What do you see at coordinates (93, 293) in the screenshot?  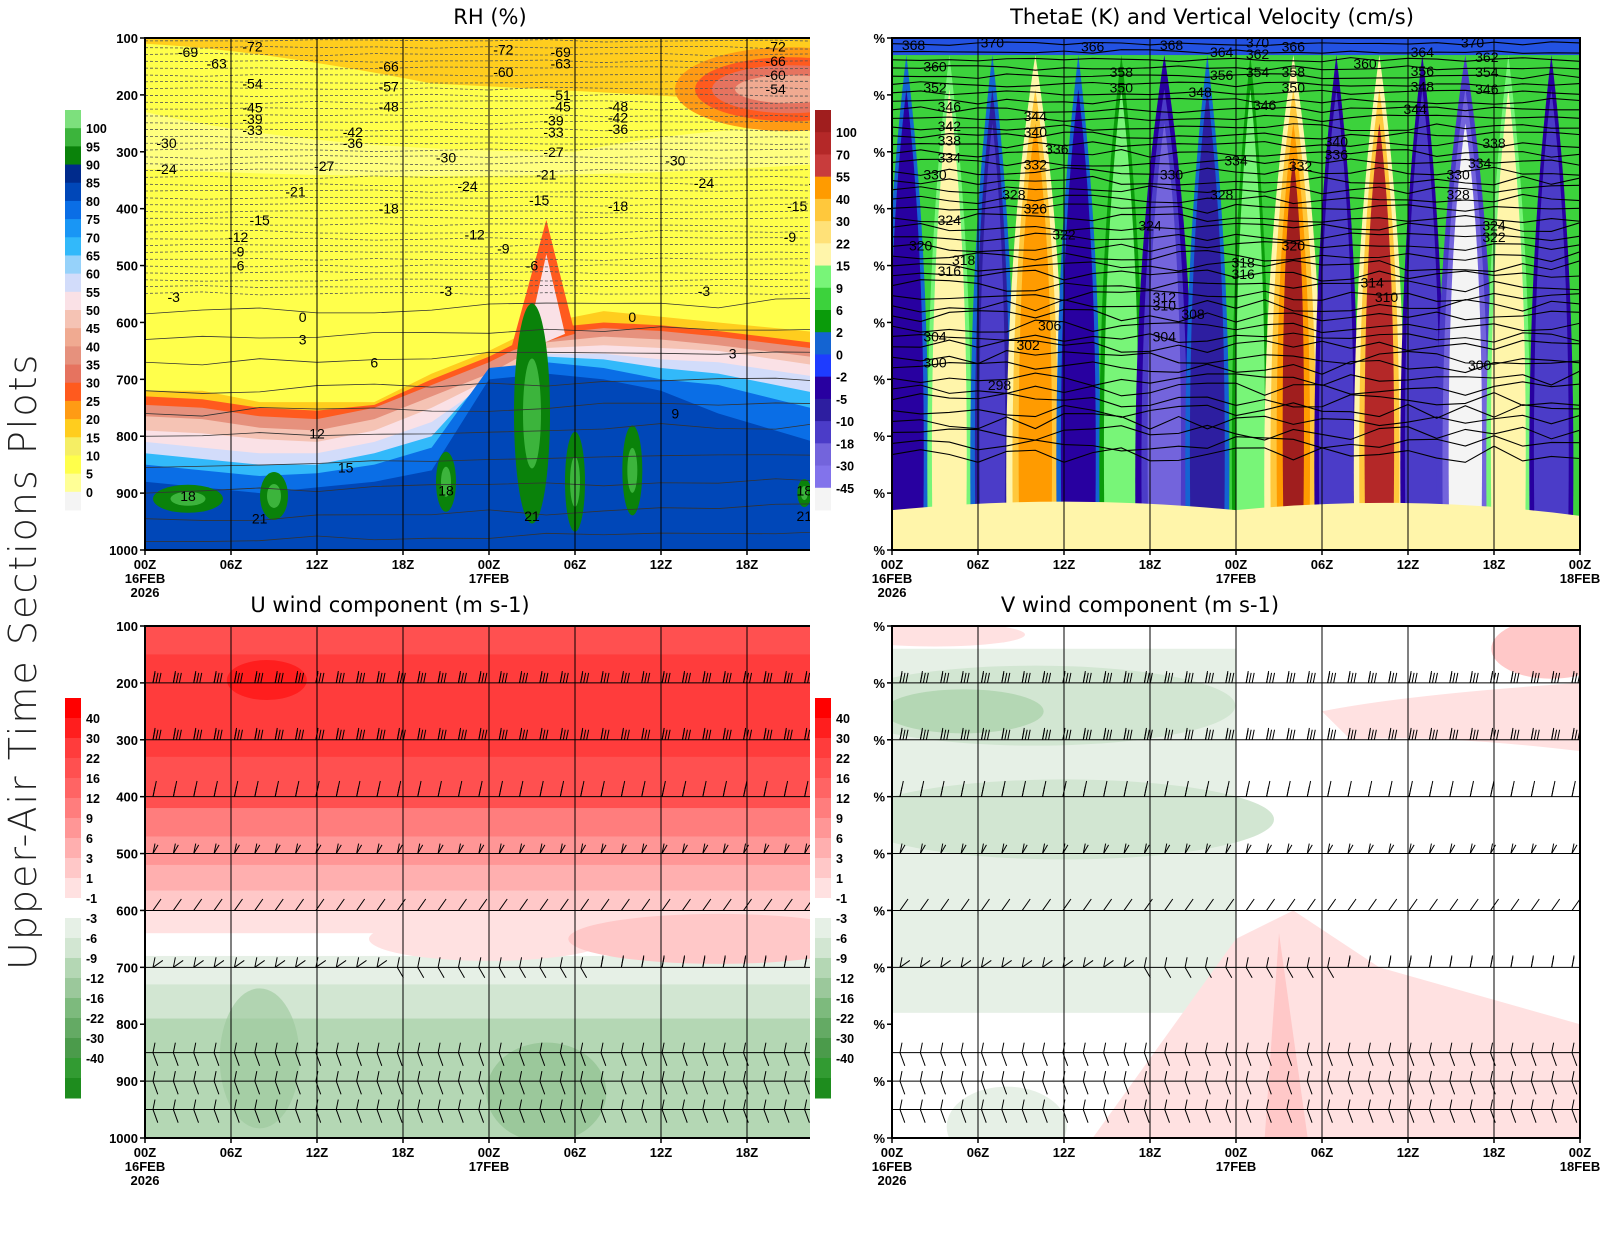 I see `colorbar-label: 55` at bounding box center [93, 293].